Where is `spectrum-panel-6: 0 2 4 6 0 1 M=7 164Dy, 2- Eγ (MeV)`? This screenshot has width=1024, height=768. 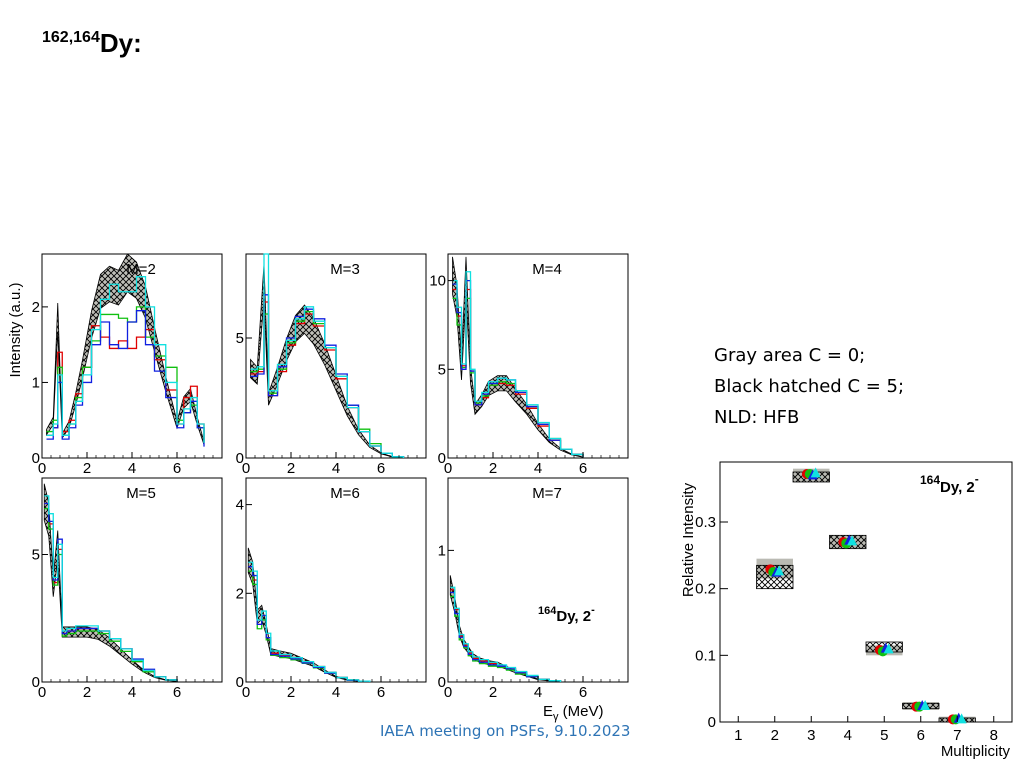 spectrum-panel-6: 0 2 4 6 0 1 M=7 164Dy, 2- Eγ (MeV) is located at coordinates (533, 600).